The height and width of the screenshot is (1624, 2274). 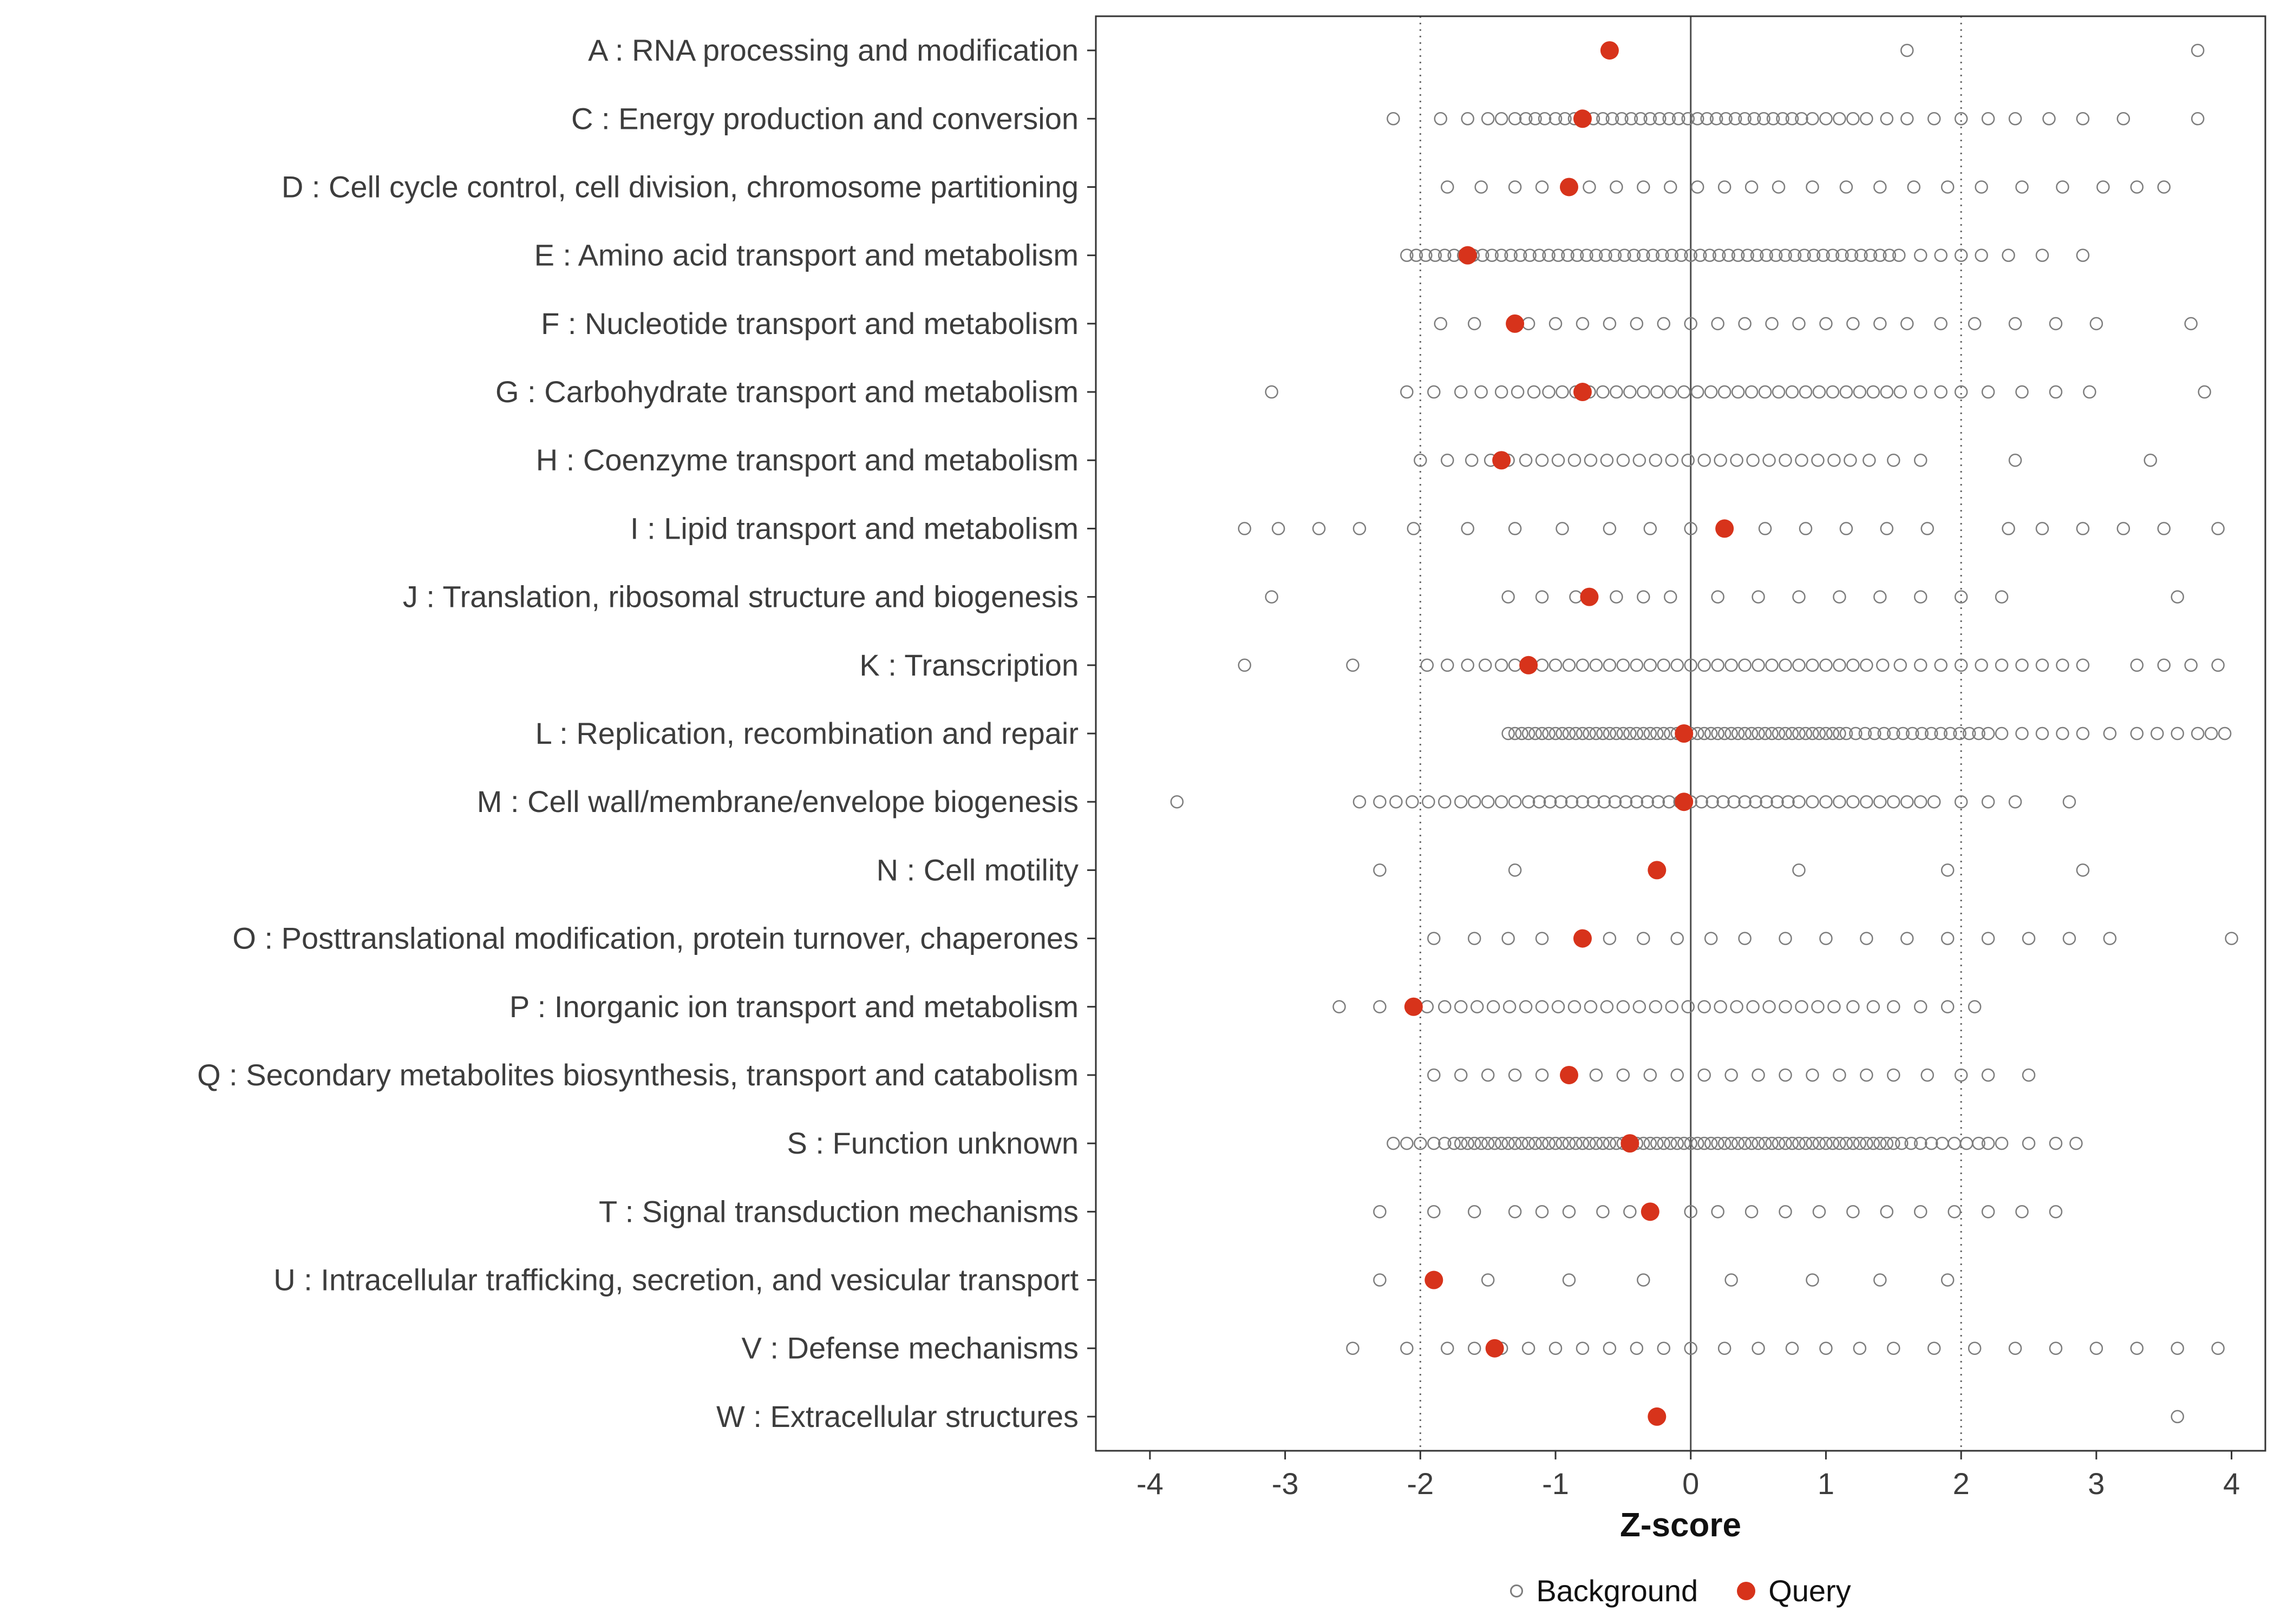 What do you see at coordinates (1517, 1590) in the screenshot?
I see `open-circle-icon` at bounding box center [1517, 1590].